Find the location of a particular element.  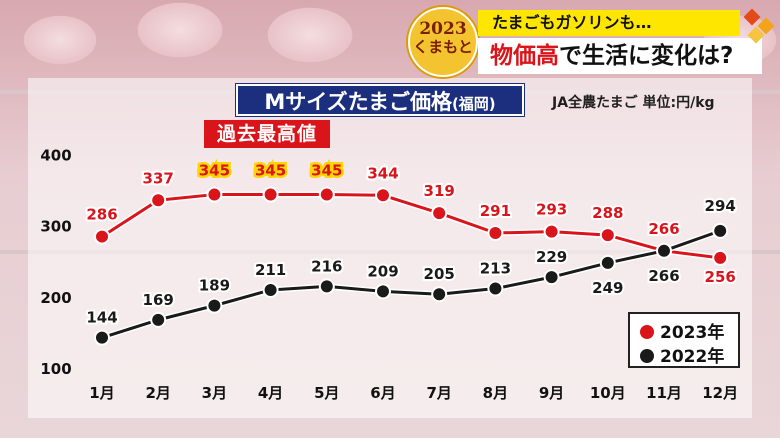

data-label: 169 is located at coordinates (158, 300).